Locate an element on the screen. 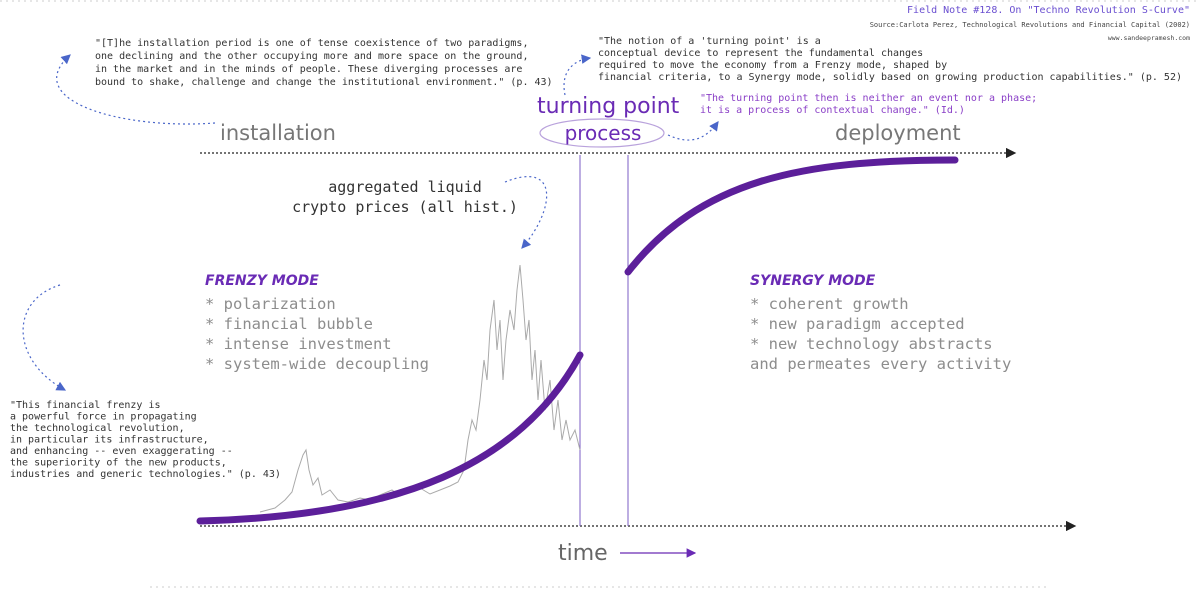 The width and height of the screenshot is (1200, 589). synergy-title: SYNERGY MODE is located at coordinates (813, 281).